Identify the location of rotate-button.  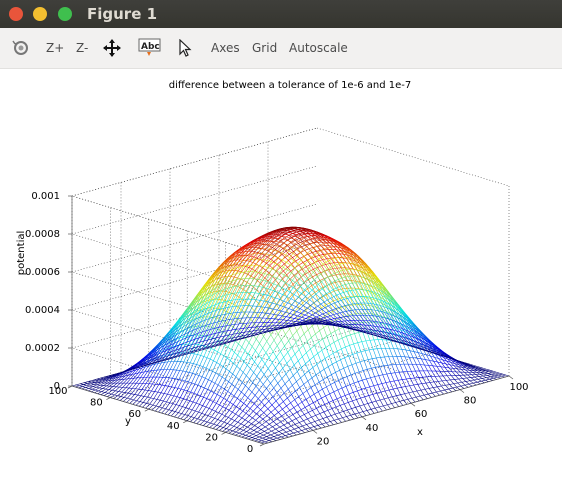
(21, 48).